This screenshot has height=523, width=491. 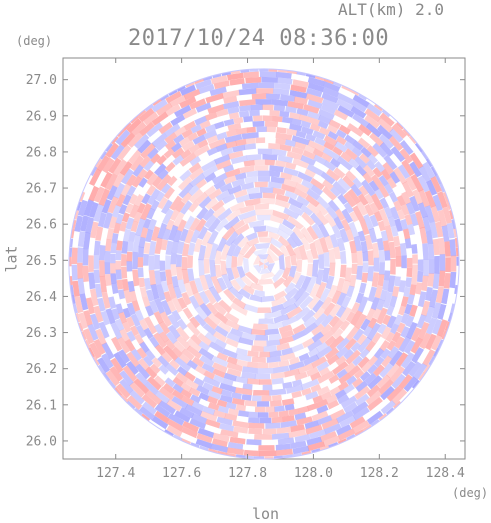 I want to click on y-tick-label: 26.2, so click(x=41, y=369).